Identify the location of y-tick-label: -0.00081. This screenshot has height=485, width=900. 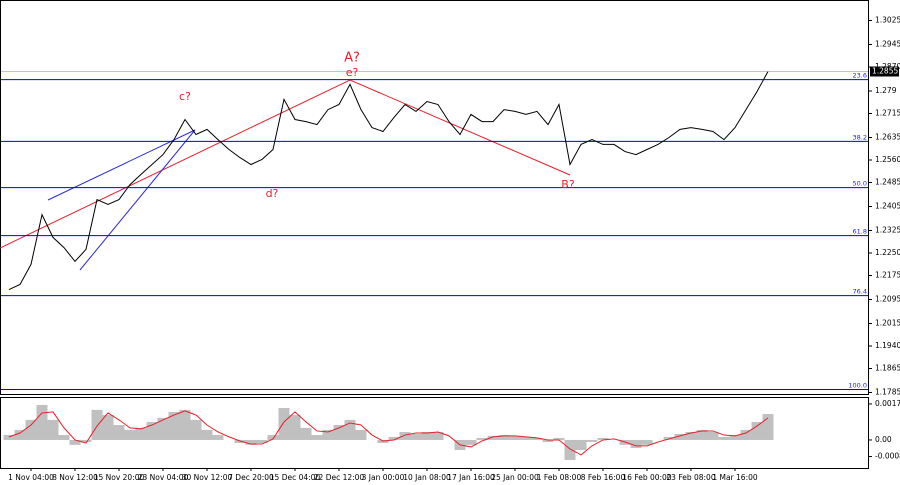
(887, 456).